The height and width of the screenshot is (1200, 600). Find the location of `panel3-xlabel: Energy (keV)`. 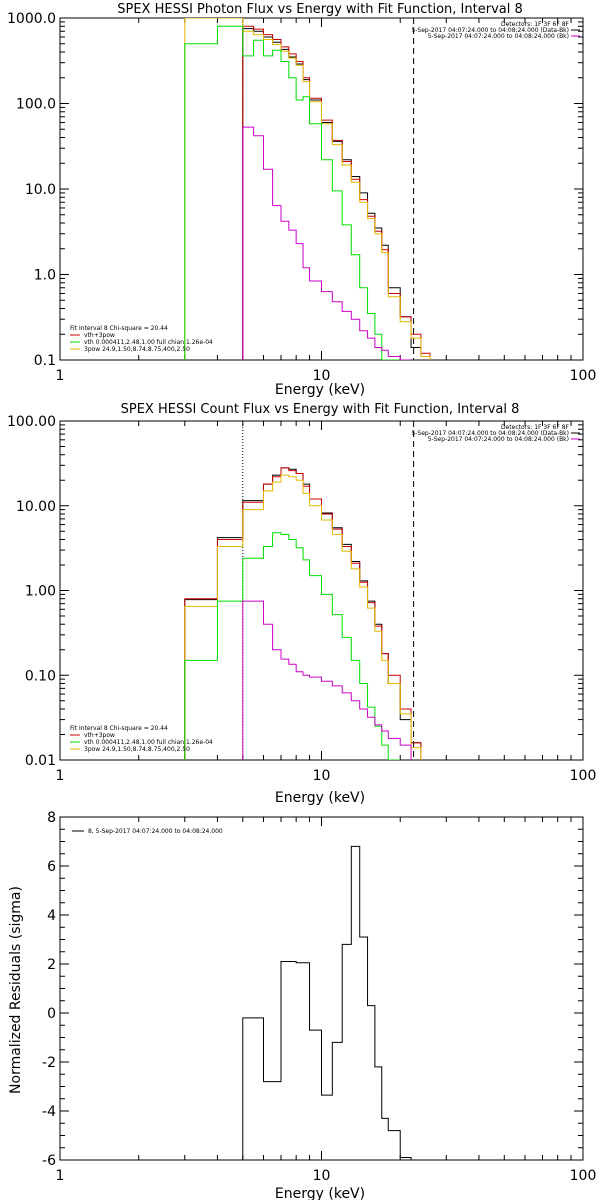

panel3-xlabel: Energy (keV) is located at coordinates (320, 1193).